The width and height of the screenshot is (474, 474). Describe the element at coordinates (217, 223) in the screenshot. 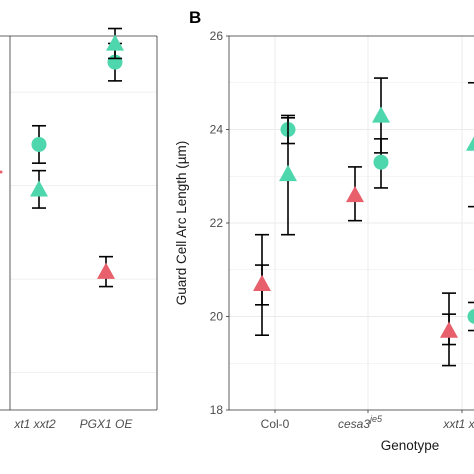

I see `panel-b-ytick-label-22: 22` at that location.